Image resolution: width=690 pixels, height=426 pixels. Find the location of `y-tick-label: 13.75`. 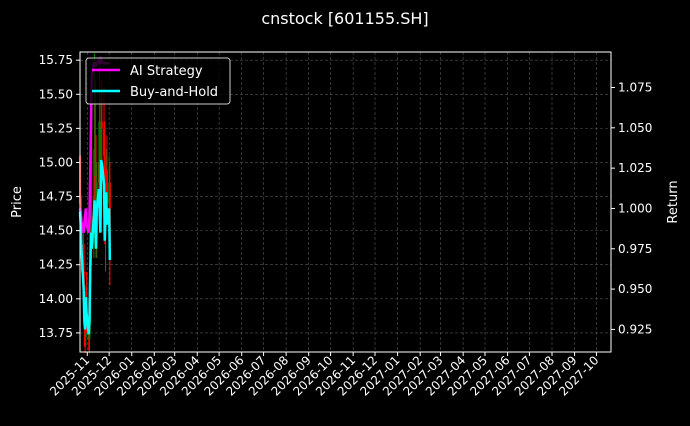

y-tick-label: 13.75 is located at coordinates (56, 333).